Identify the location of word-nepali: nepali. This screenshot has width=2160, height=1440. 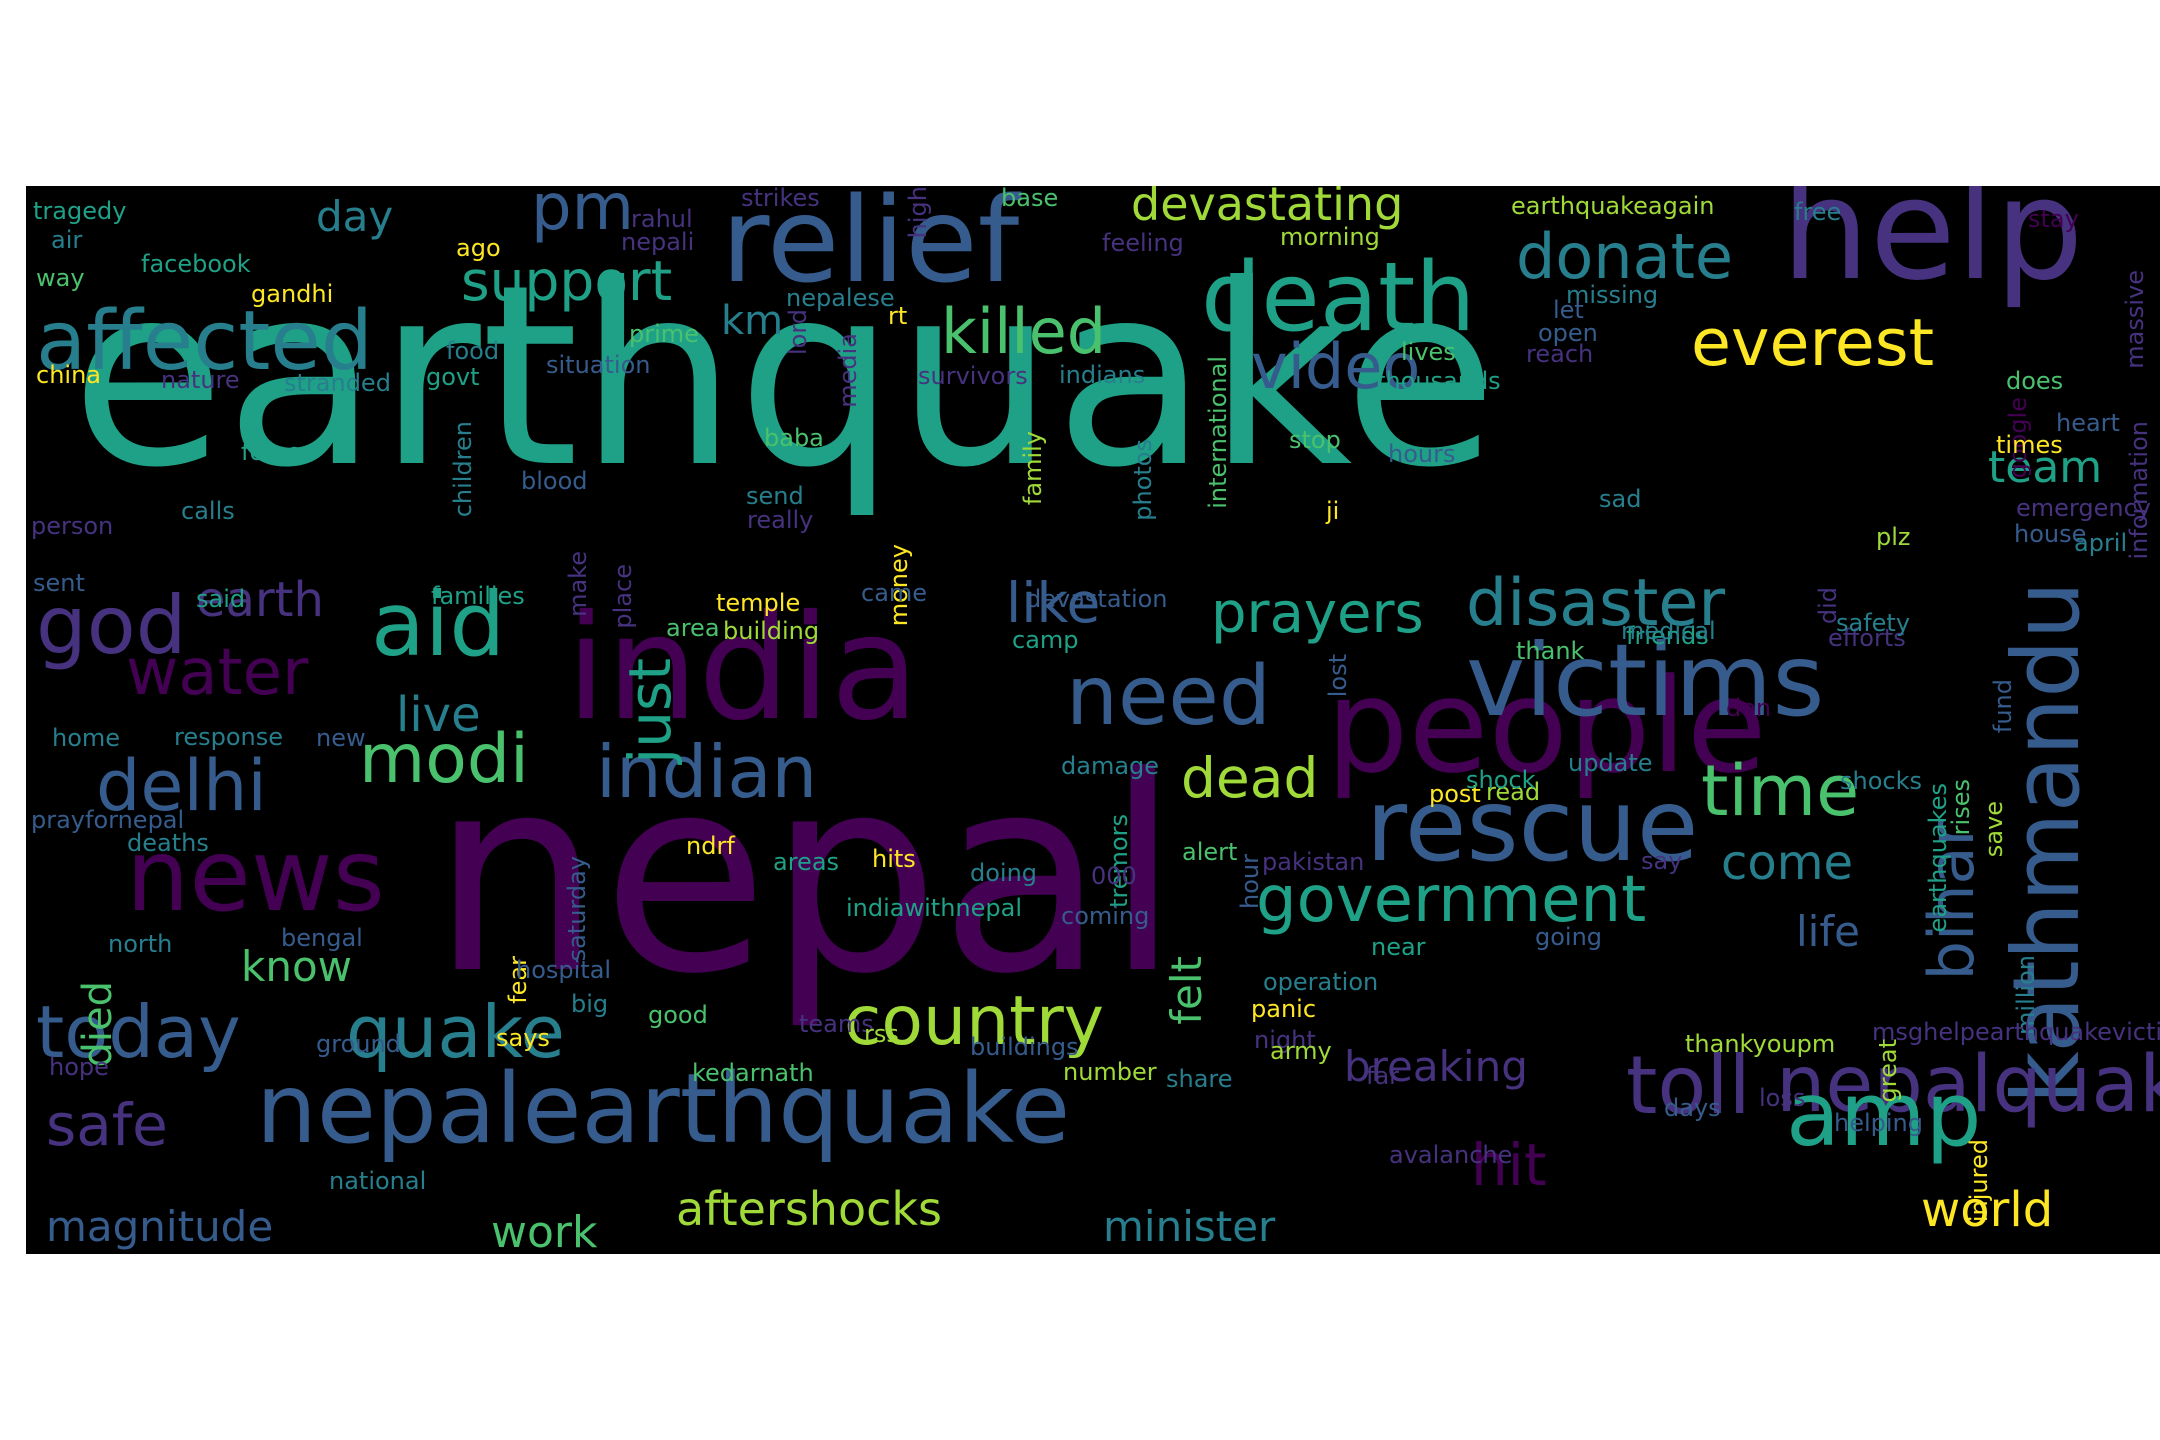
(658, 242).